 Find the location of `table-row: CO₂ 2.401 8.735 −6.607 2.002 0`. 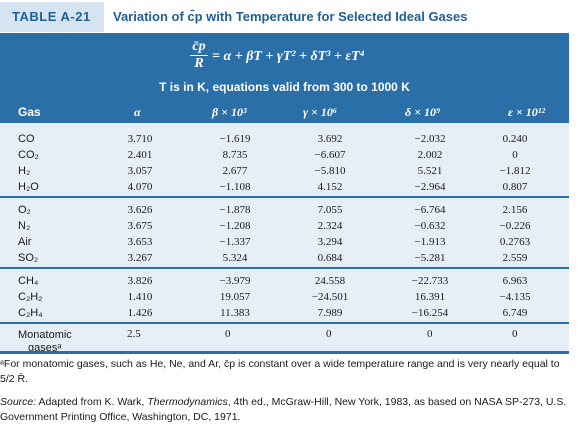

table-row: CO₂ 2.401 8.735 −6.607 2.002 0 is located at coordinates (284, 155).